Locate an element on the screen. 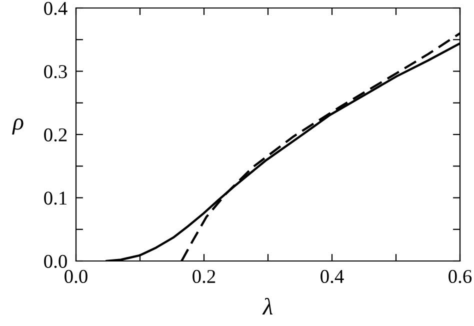 This screenshot has width=474, height=326. y-axis-title: ρ is located at coordinates (18, 126).